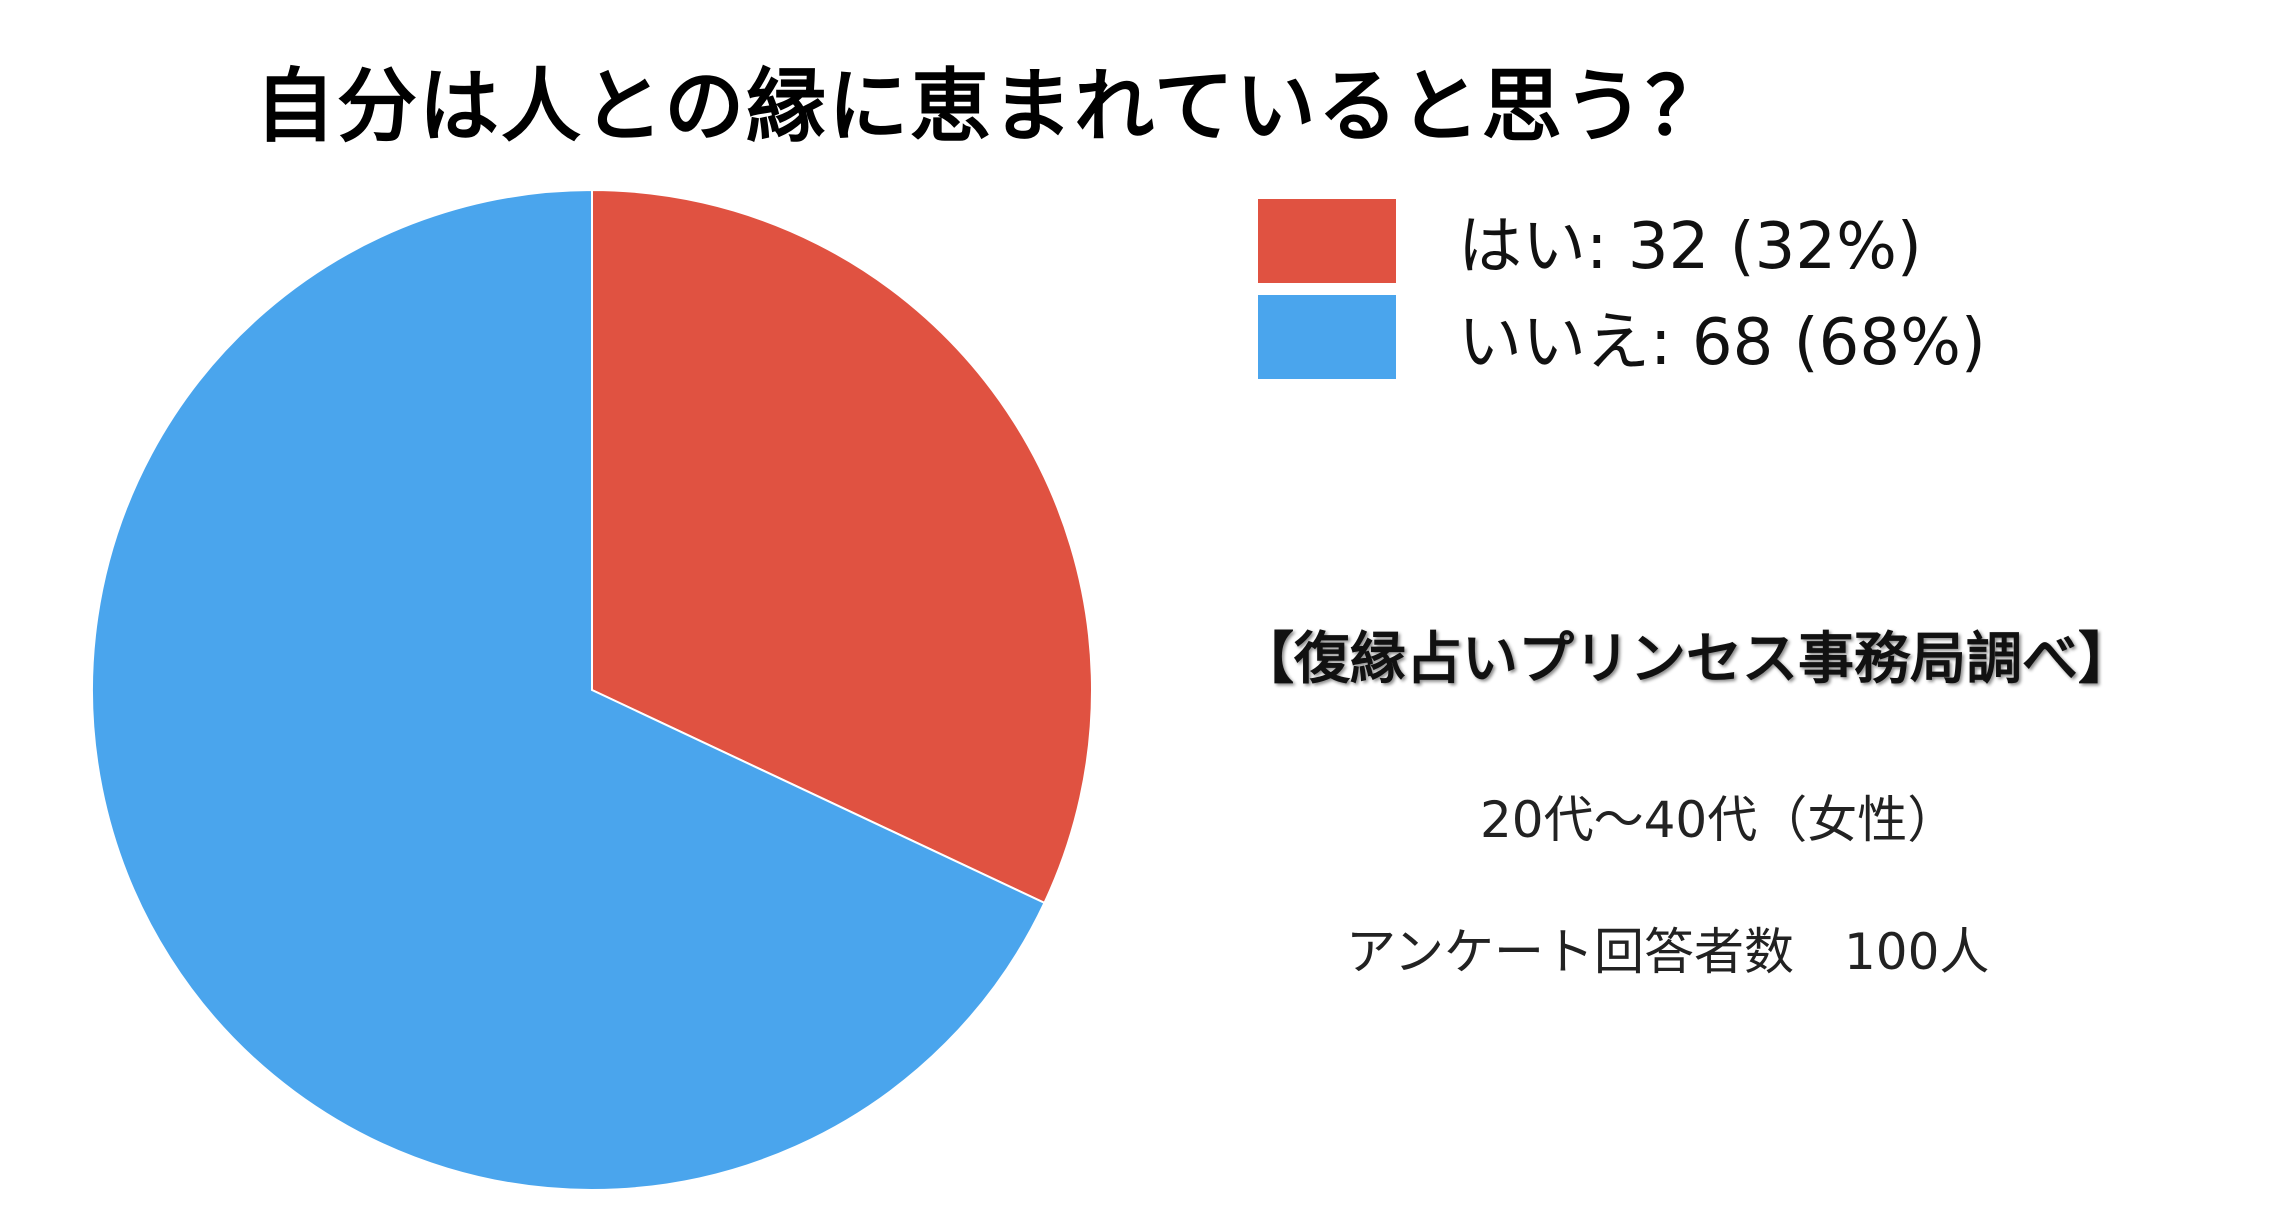 The height and width of the screenshot is (1222, 2296). I want to click on chart-title: 自分は人との縁に恵まれていると思う？, so click(991, 106).